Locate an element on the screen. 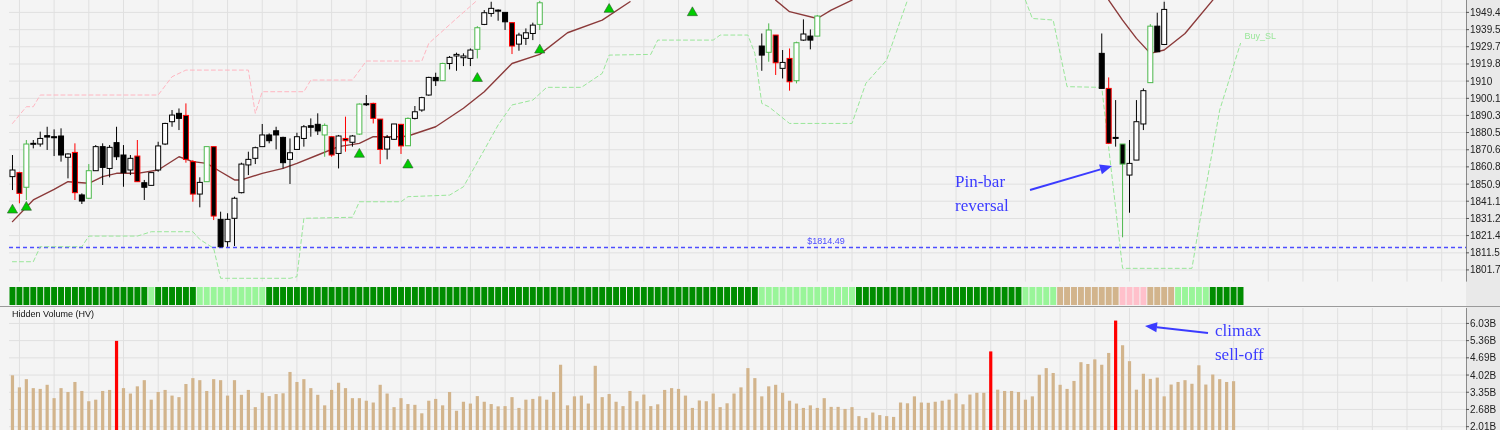 The image size is (1500, 430). y-tick-label: 2.01B is located at coordinates (1483, 425).